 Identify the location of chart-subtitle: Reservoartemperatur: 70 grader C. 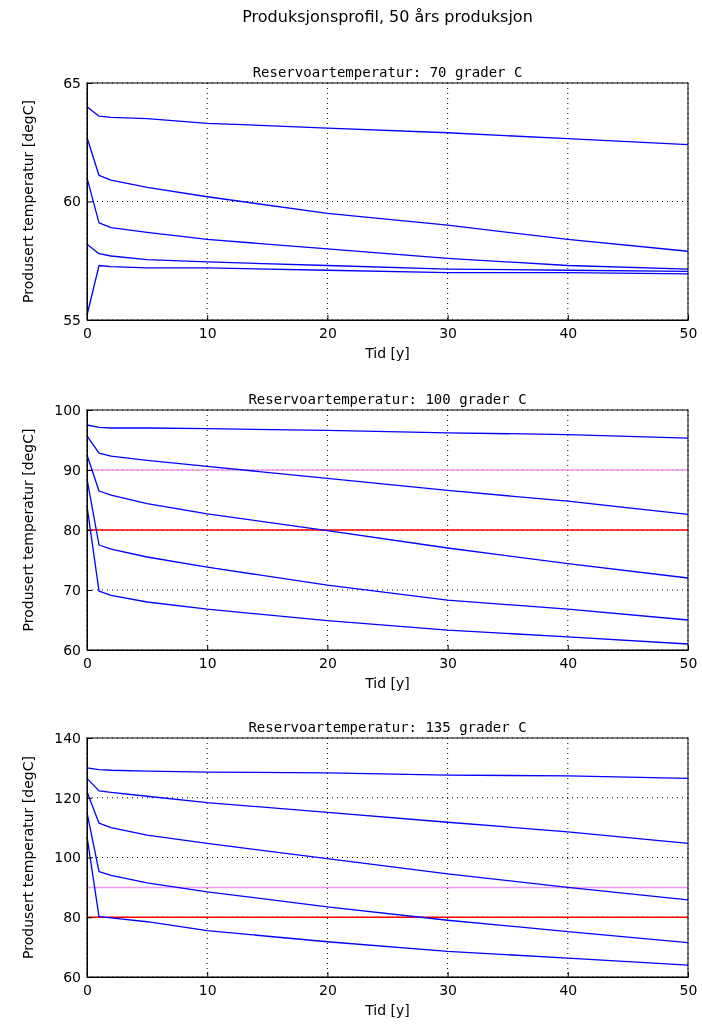
(387, 72).